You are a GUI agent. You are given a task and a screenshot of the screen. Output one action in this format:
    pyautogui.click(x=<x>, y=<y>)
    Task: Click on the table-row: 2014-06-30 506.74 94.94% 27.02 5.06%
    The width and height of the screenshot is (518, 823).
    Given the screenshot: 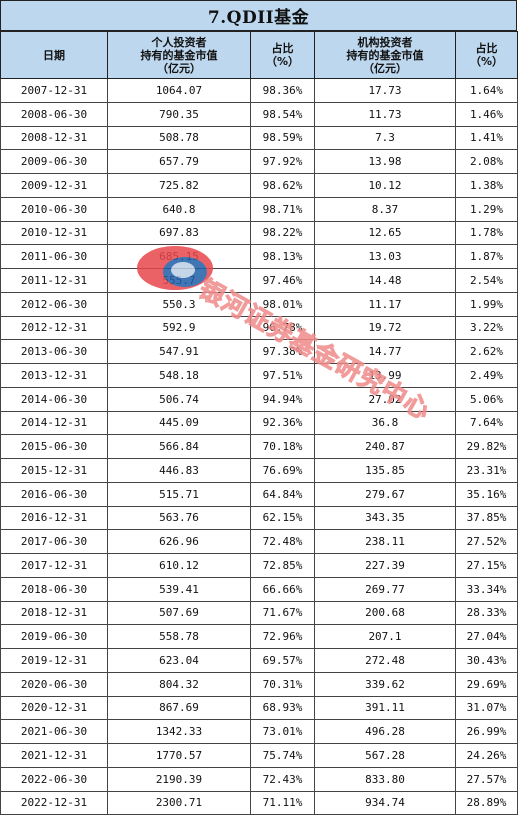 What is the action you would take?
    pyautogui.click(x=259, y=399)
    